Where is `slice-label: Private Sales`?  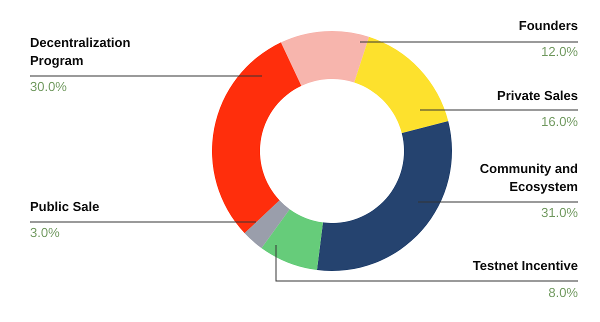
slice-label: Private Sales is located at coordinates (537, 95).